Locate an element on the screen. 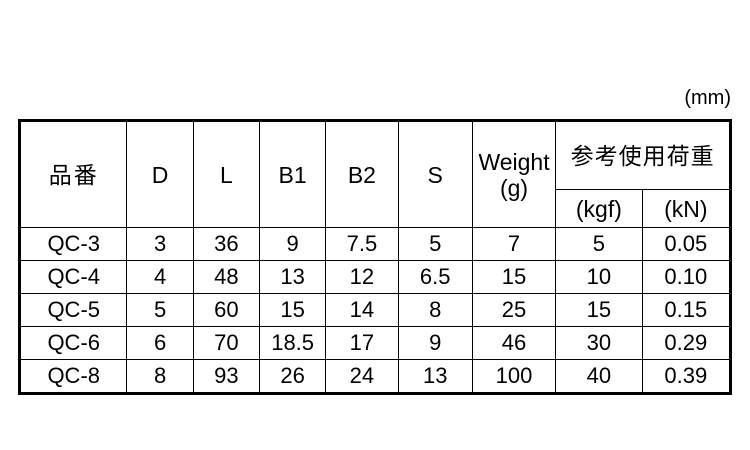 This screenshot has width=750, height=450. cell-load-kn: 0.39 is located at coordinates (686, 376).